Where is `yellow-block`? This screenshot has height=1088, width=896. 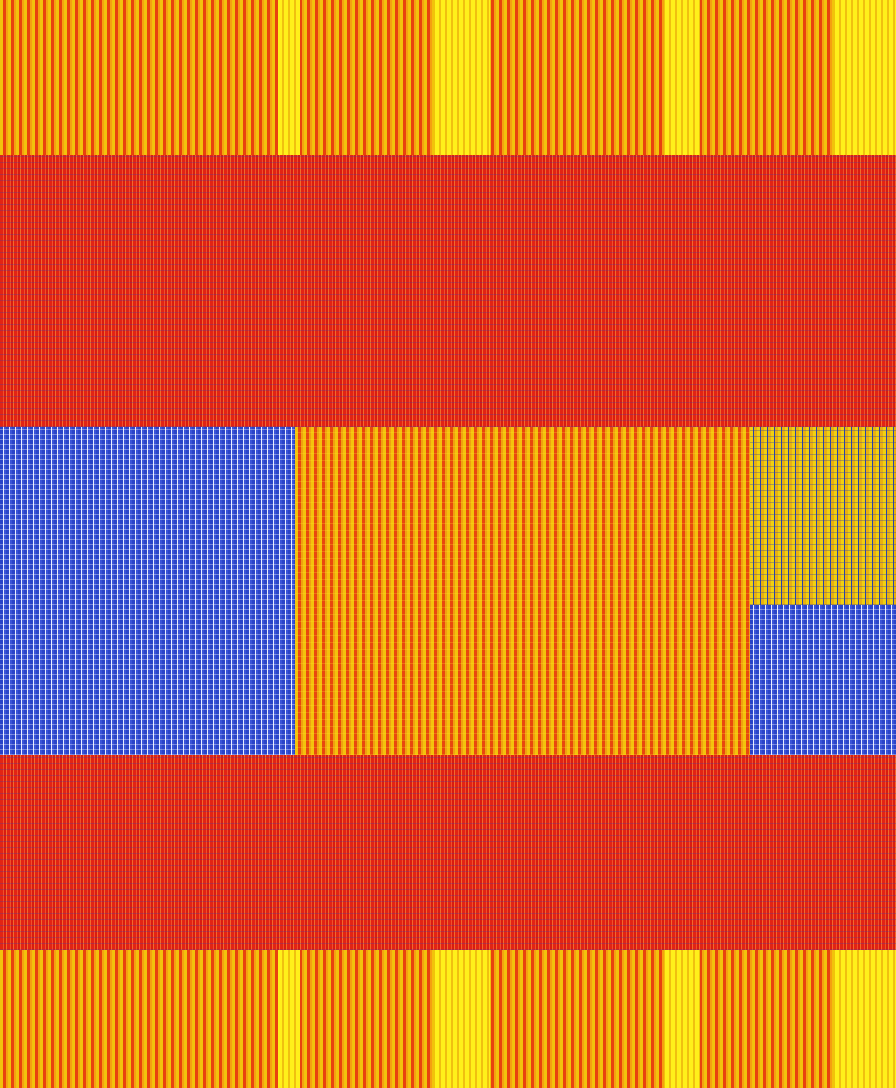
yellow-block is located at coordinates (823, 516).